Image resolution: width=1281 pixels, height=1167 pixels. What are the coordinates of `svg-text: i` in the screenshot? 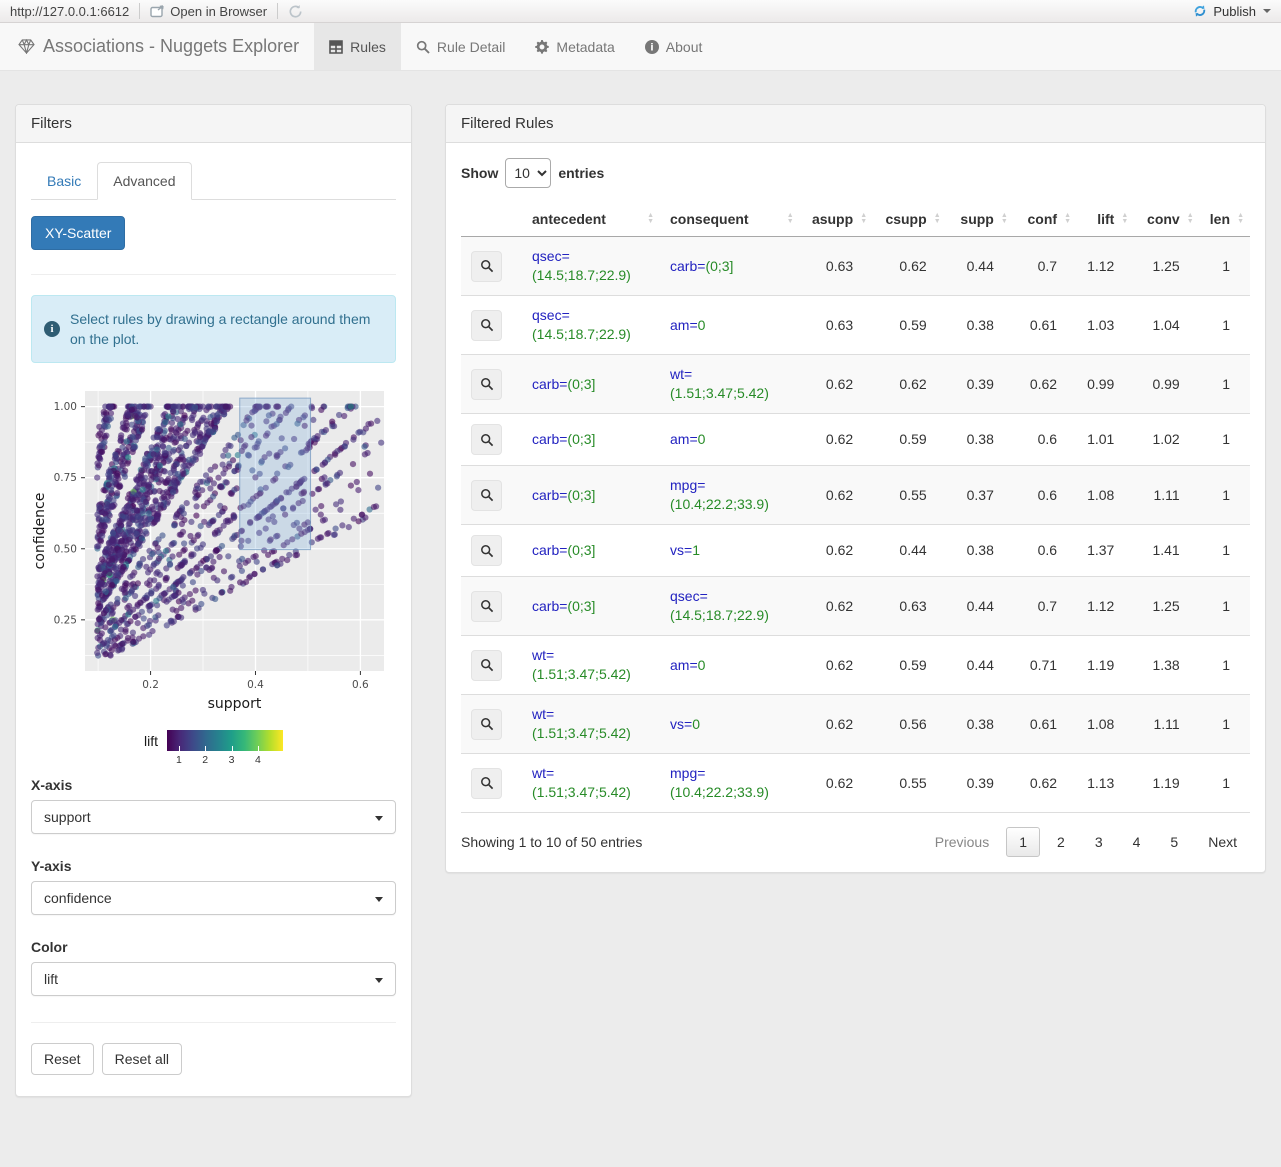 It's located at (651, 47).